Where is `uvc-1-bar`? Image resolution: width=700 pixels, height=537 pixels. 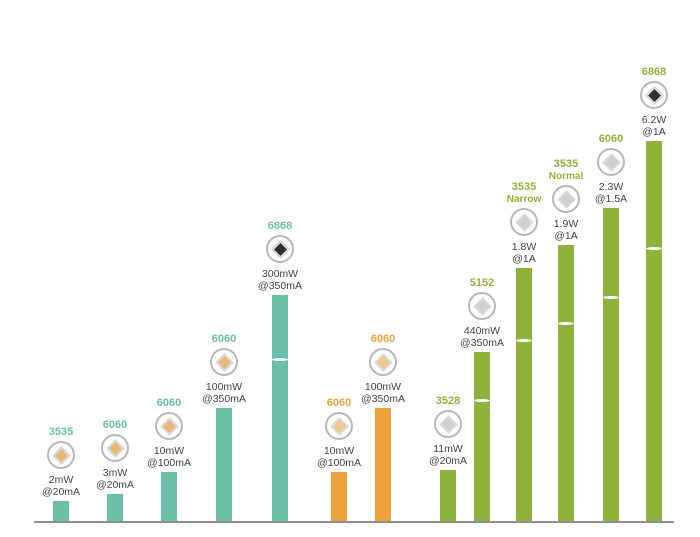 uvc-1-bar is located at coordinates (61, 511).